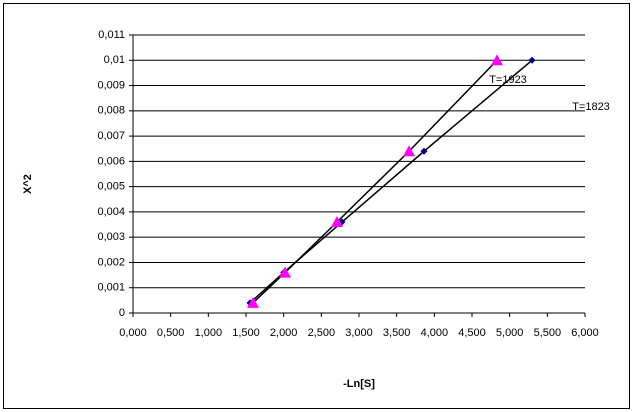 This screenshot has height=412, width=633. Describe the element at coordinates (359, 384) in the screenshot. I see `x-axis-label: -Ln[S]` at that location.